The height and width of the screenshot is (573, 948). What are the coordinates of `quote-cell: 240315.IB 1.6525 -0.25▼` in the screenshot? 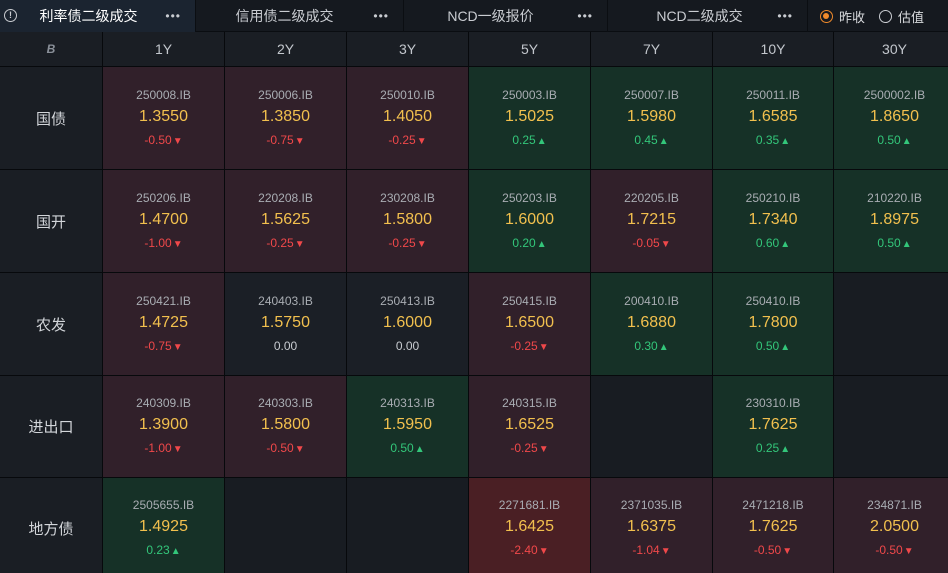 It's located at (529, 426).